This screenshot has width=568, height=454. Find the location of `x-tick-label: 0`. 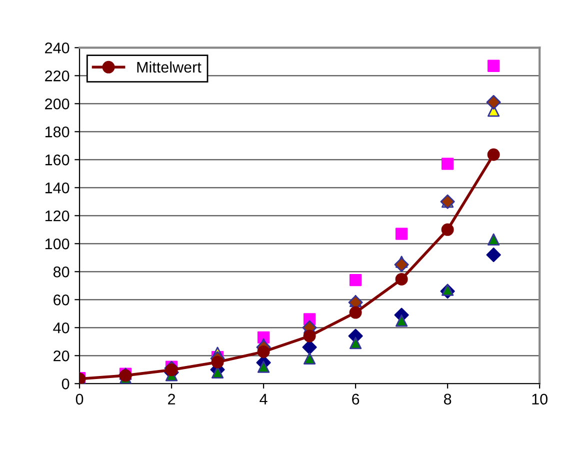

x-tick-label: 0 is located at coordinates (80, 399).